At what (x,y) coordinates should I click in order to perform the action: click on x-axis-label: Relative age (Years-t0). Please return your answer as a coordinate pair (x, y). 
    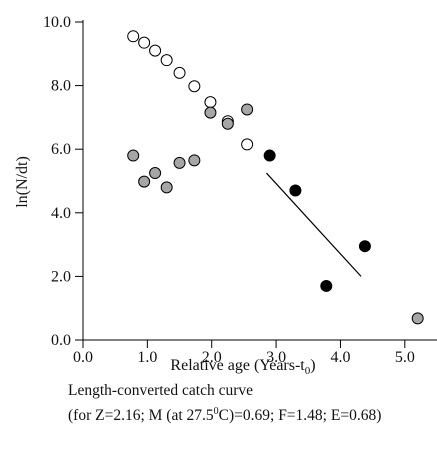
    Looking at the image, I should click on (242, 366).